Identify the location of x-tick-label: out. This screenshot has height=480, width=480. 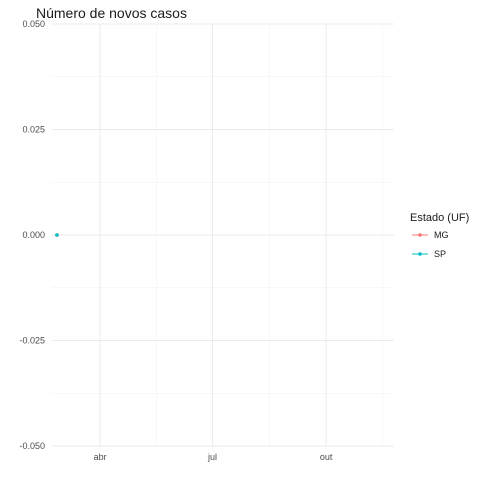
(326, 457).